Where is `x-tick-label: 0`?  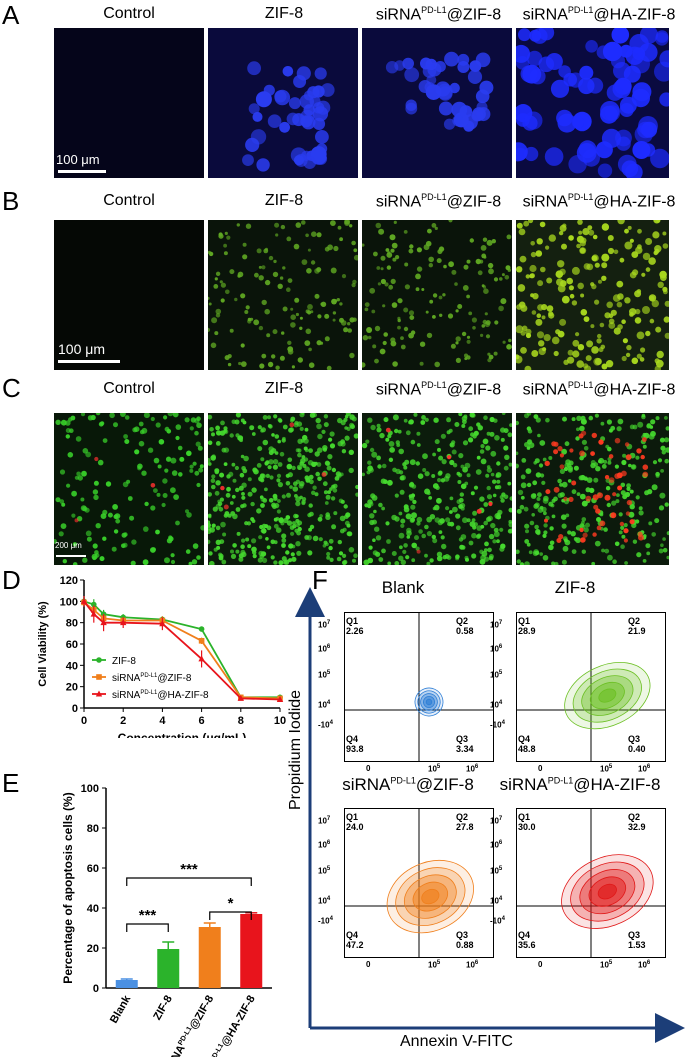
x-tick-label: 0 is located at coordinates (84, 721).